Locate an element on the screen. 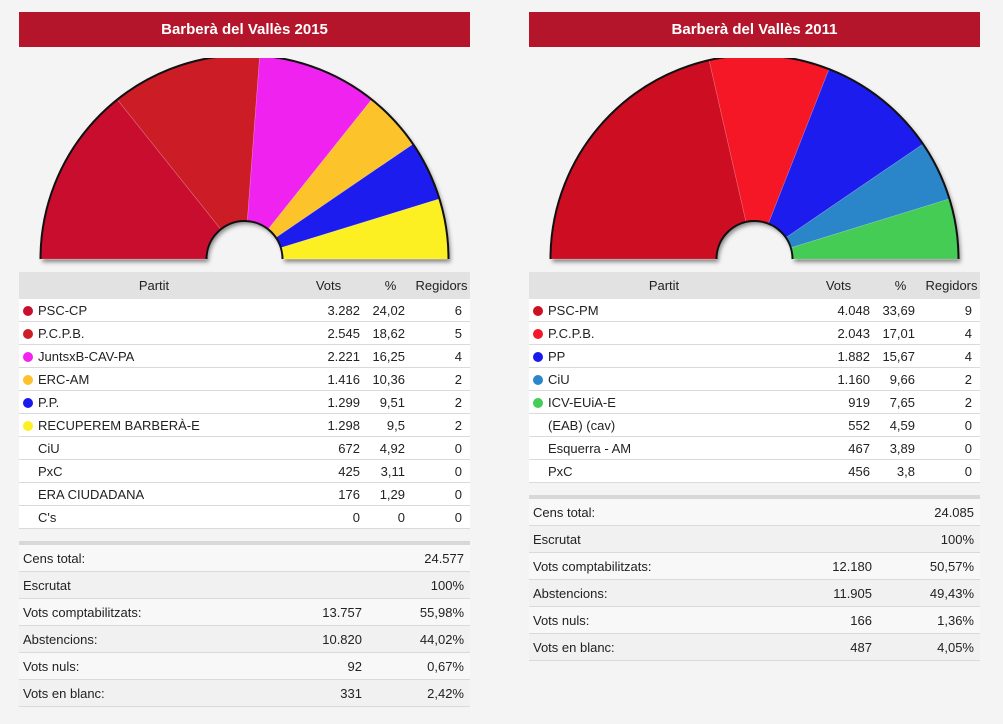 This screenshot has height=724, width=1003. summary-label: Abstencions: is located at coordinates (154, 639).